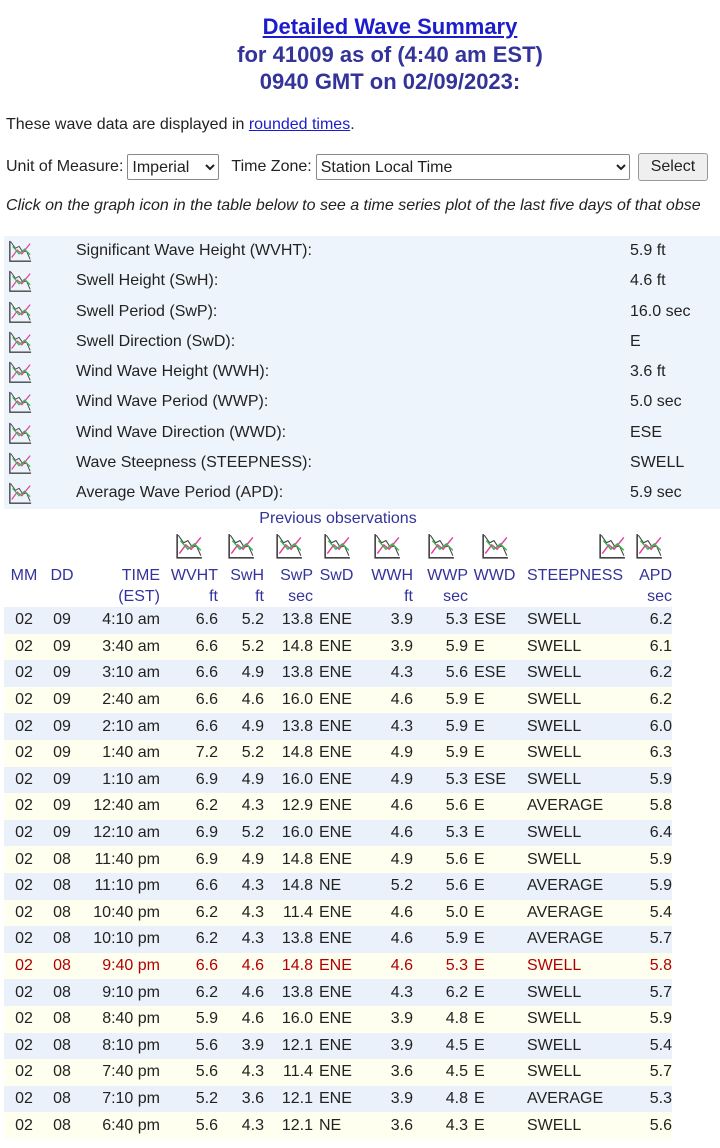  Describe the element at coordinates (657, 463) in the screenshot. I see `summary-value: SWELL` at that location.